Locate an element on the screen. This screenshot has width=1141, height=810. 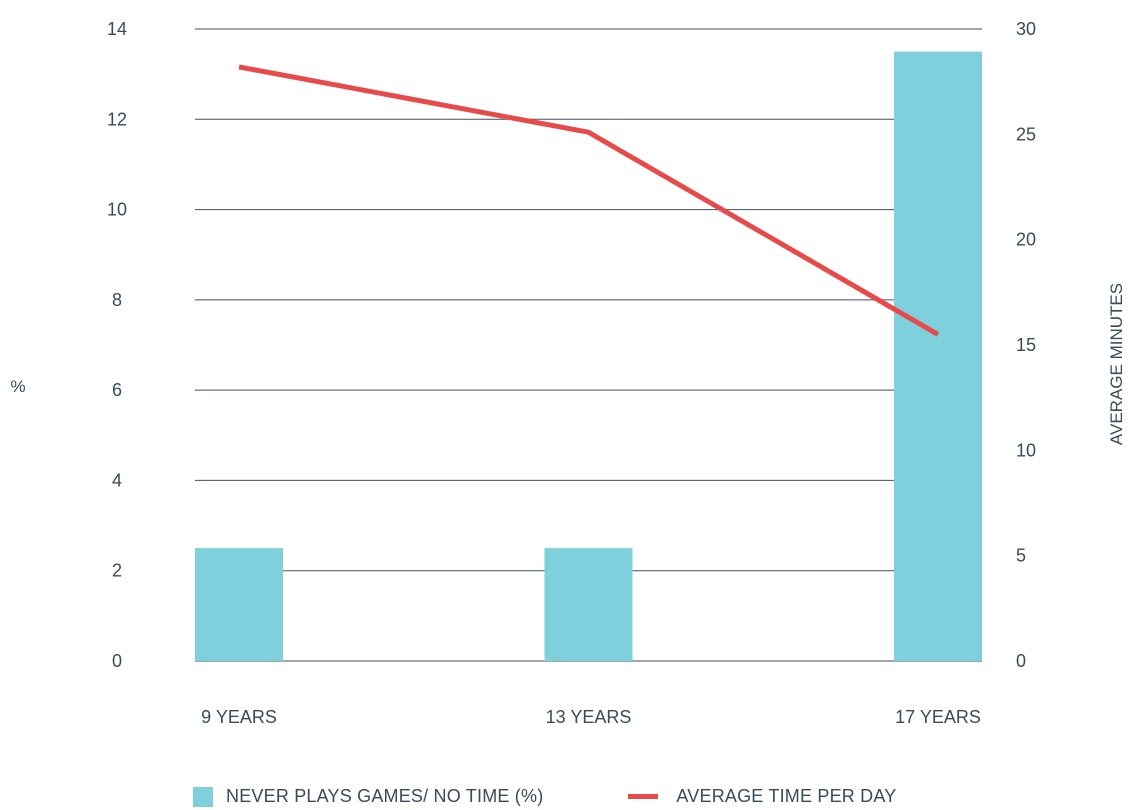
left-tick-label: 4 is located at coordinates (117, 480).